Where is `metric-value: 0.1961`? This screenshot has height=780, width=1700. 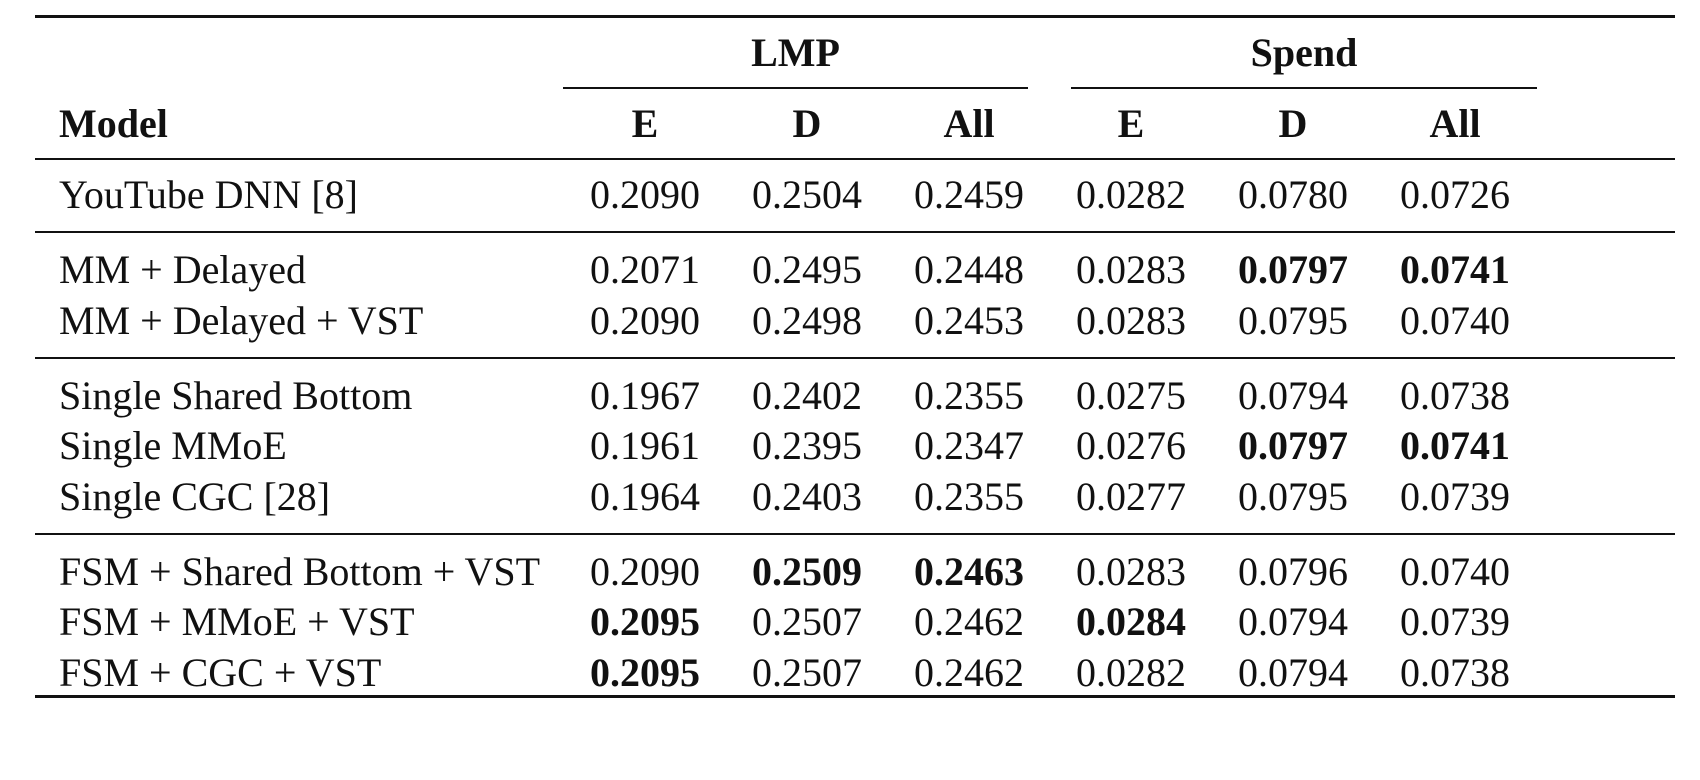
metric-value: 0.1961 is located at coordinates (645, 445).